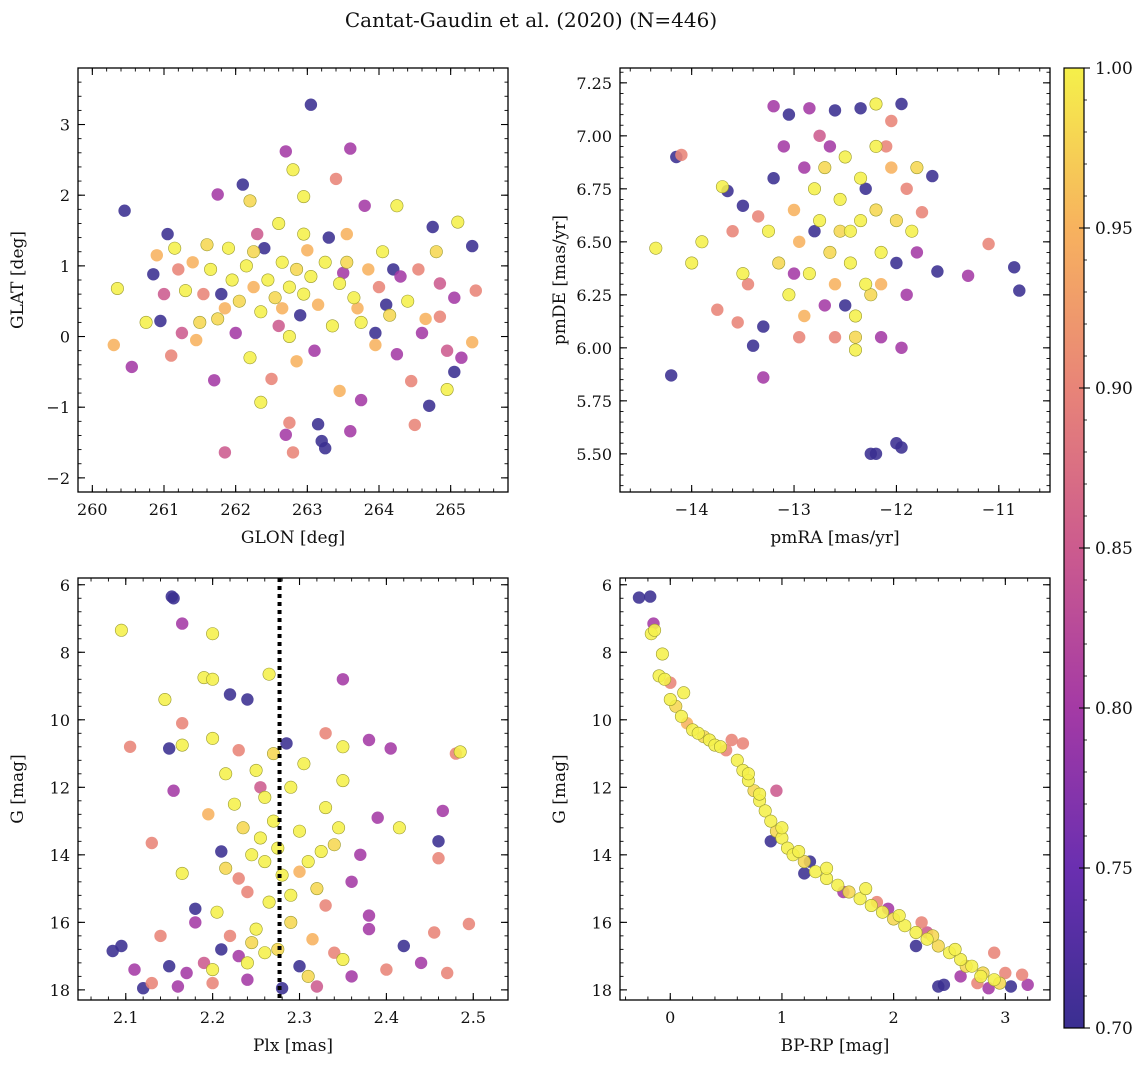 The image size is (1148, 1068). Describe the element at coordinates (164, 509) in the screenshot. I see `x-tick-label: 261` at that location.